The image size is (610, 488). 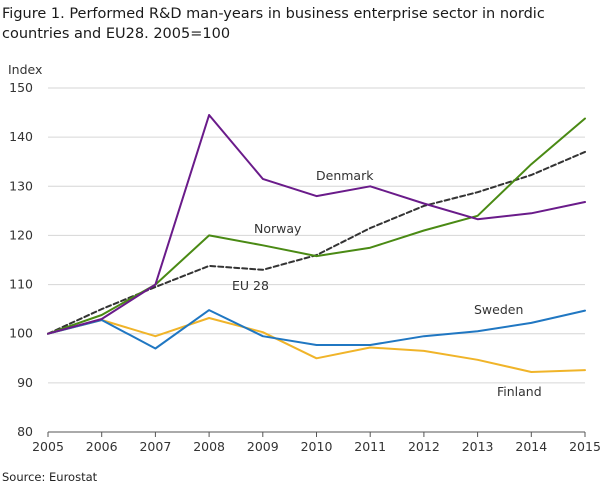 I want to click on x-tick-label: 2014, so click(x=531, y=446).